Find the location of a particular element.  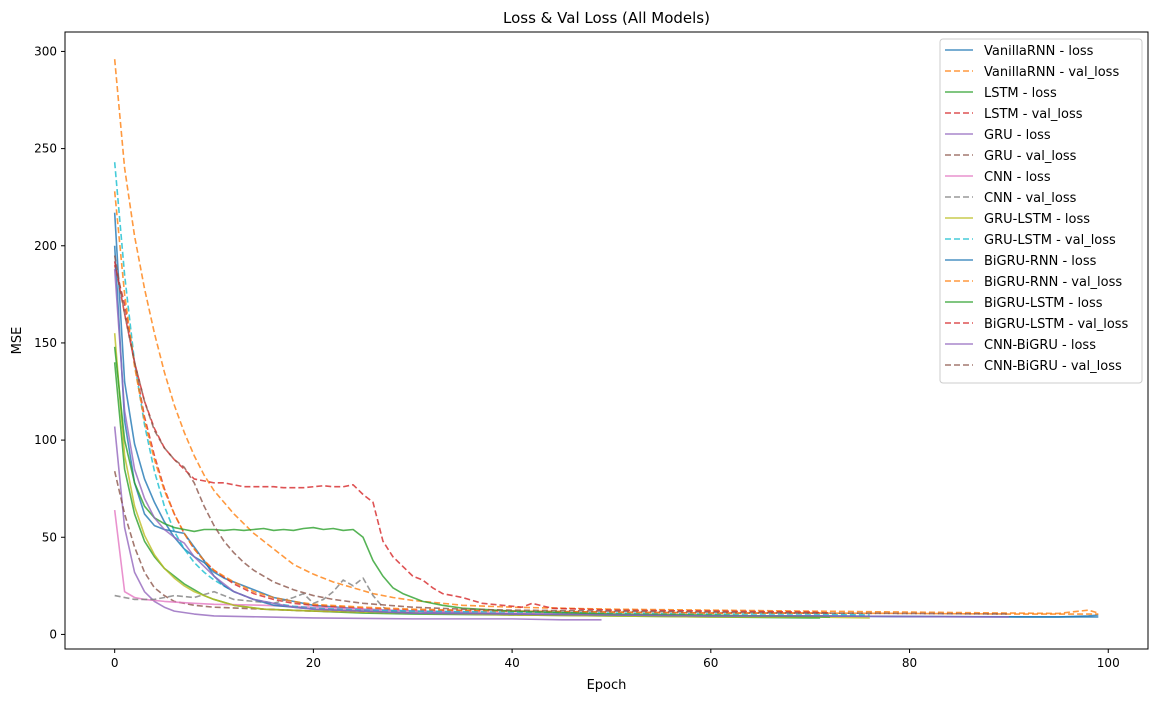

y-tick-label: 100 is located at coordinates (45, 440).